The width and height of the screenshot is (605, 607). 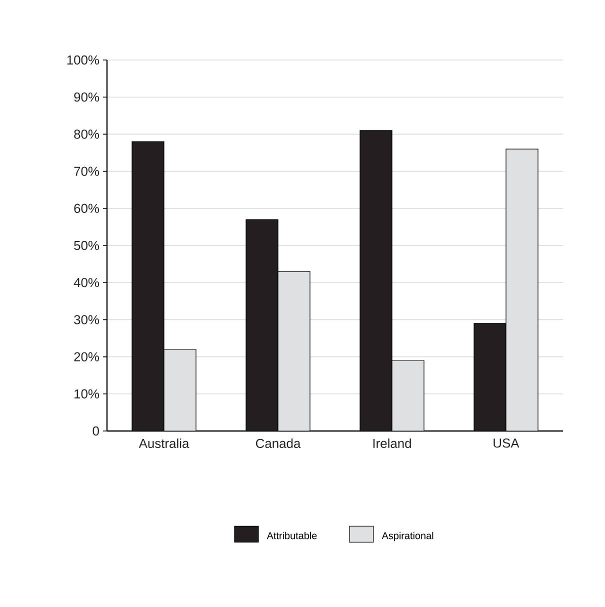 I want to click on y-tick-label: 70%, so click(x=87, y=171).